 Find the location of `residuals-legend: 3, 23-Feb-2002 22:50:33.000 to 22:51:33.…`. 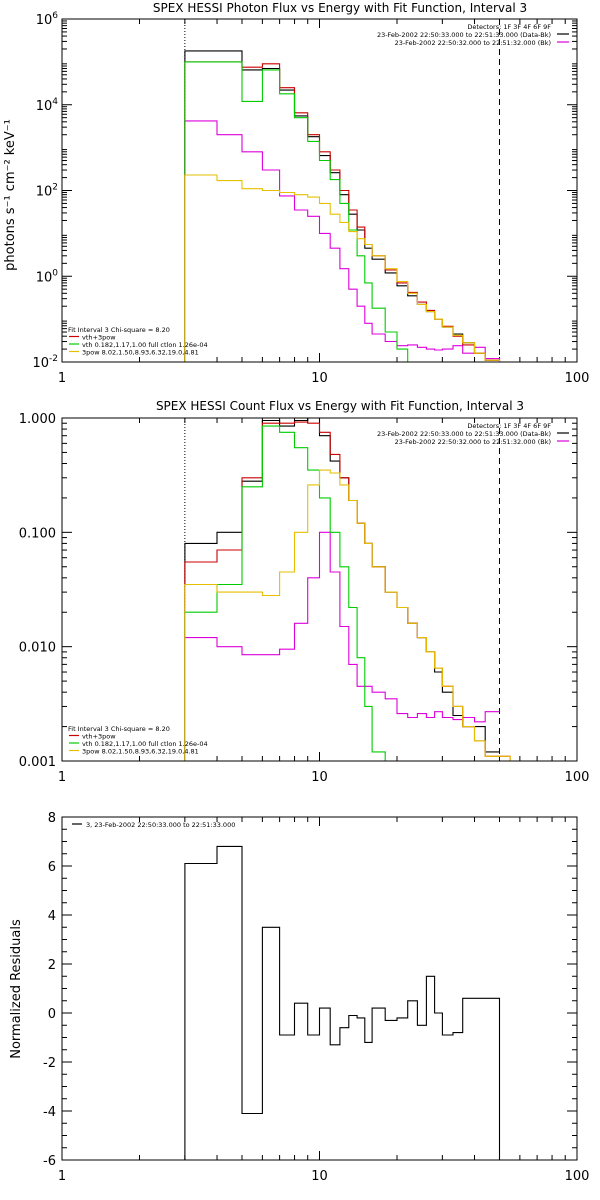

residuals-legend: 3, 23-Feb-2002 22:50:33.000 to 22:51:33.… is located at coordinates (153, 825).